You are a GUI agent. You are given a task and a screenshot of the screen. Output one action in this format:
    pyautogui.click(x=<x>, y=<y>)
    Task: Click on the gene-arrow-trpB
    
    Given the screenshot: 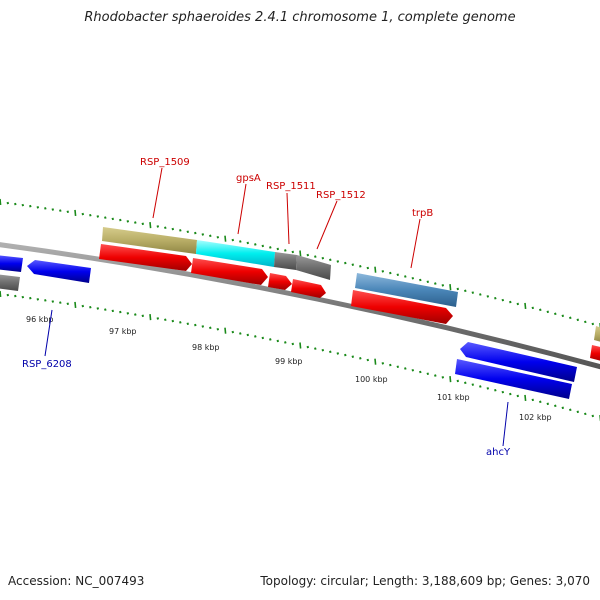 What is the action you would take?
    pyautogui.click(x=402, y=307)
    